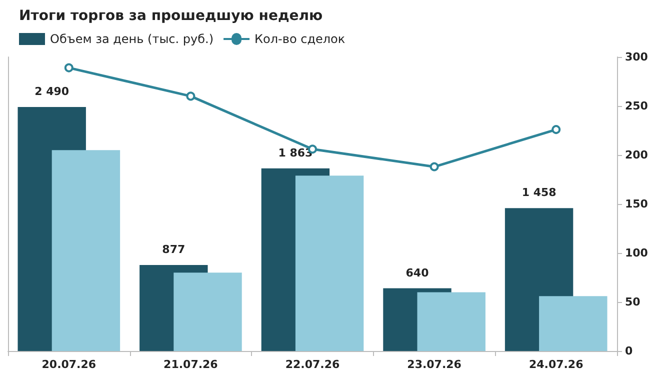 Image resolution: width=659 pixels, height=381 pixels. Describe the element at coordinates (636, 106) in the screenshot. I see `y2-tick-label: 250` at that location.